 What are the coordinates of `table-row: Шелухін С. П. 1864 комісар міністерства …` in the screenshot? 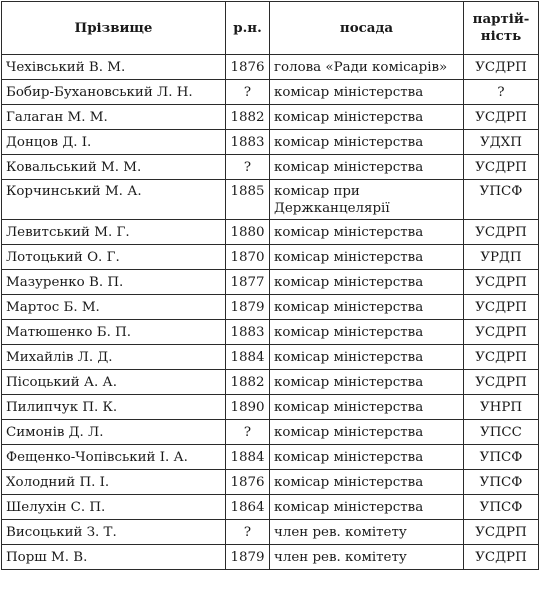 It's located at (270, 507).